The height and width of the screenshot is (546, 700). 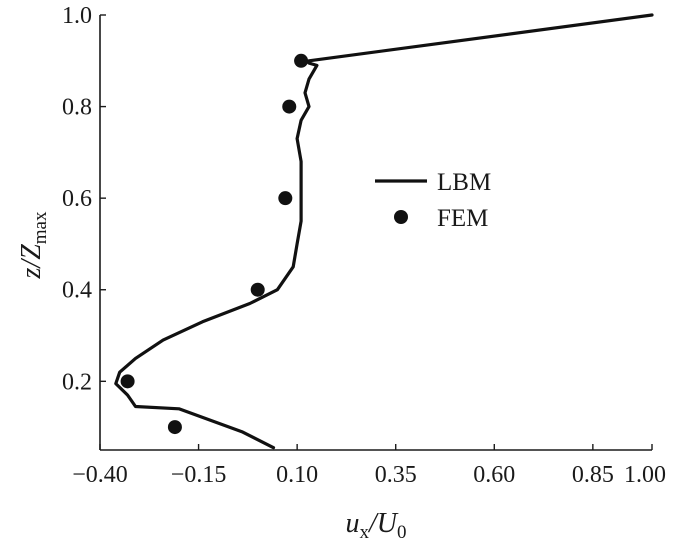 I want to click on legend-swatch-fem, so click(x=401, y=217).